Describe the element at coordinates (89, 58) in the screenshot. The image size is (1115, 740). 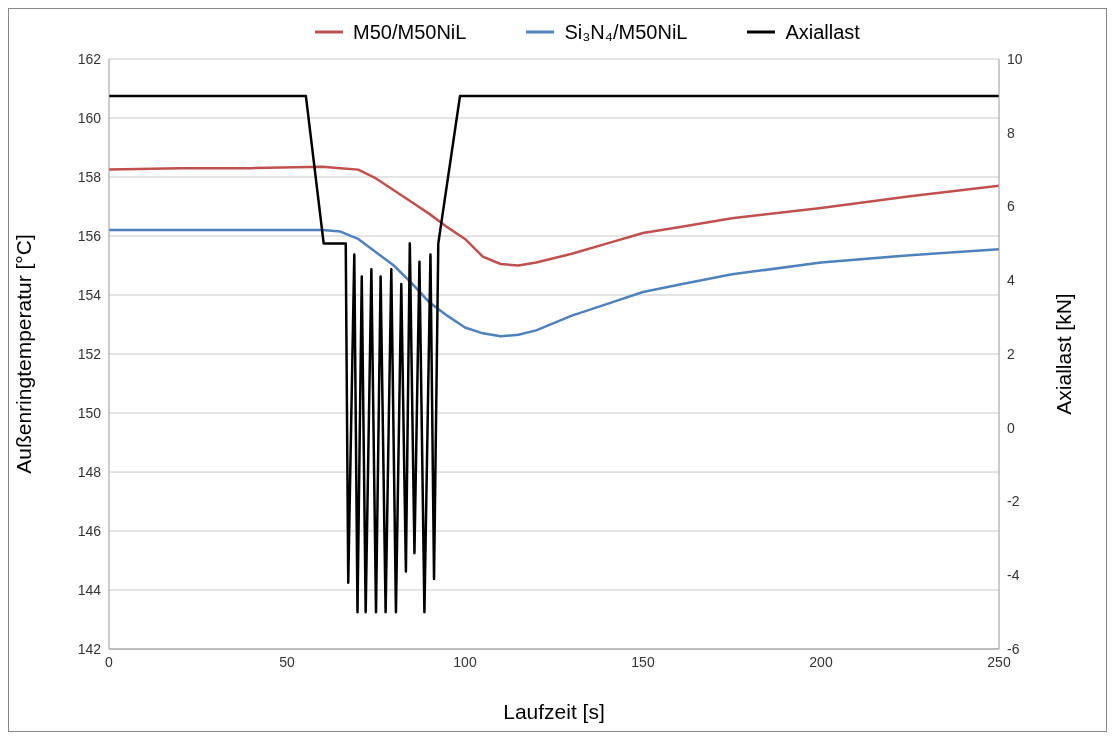
I see `y-tick-label: 162` at that location.